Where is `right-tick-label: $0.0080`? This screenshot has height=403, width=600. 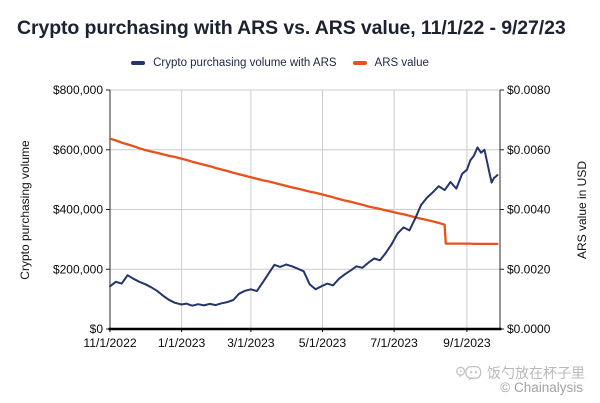
right-tick-label: $0.0080 is located at coordinates (529, 90).